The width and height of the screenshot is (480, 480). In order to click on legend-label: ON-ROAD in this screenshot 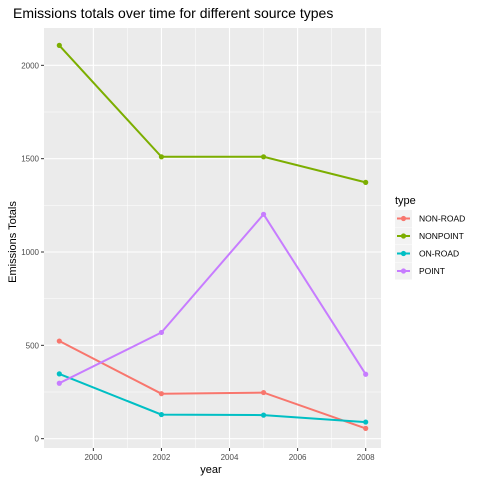, I will do `click(439, 254)`.